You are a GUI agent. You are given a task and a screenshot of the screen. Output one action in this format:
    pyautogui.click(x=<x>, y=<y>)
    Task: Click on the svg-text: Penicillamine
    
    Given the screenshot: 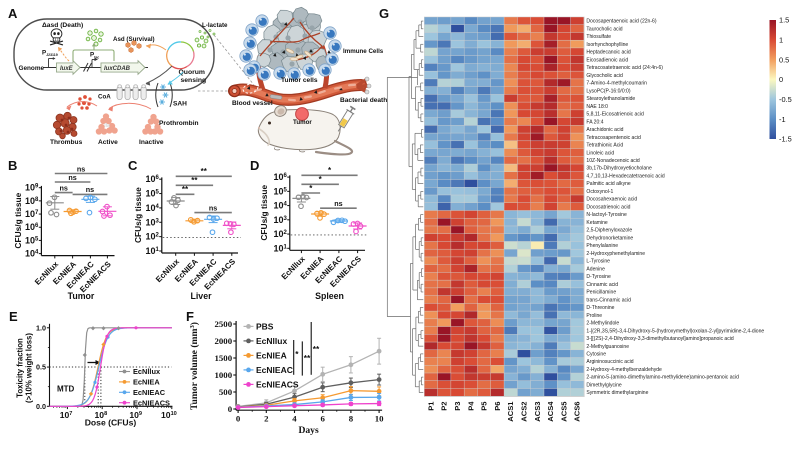 What is the action you would take?
    pyautogui.click(x=601, y=293)
    